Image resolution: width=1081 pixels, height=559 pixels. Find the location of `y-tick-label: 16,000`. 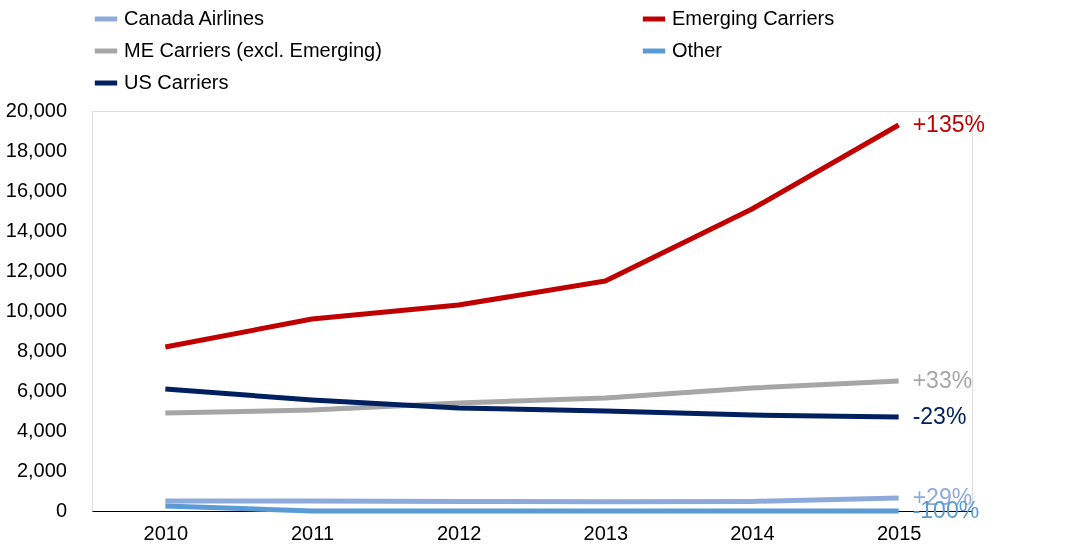

y-tick-label: 16,000 is located at coordinates (36, 190).